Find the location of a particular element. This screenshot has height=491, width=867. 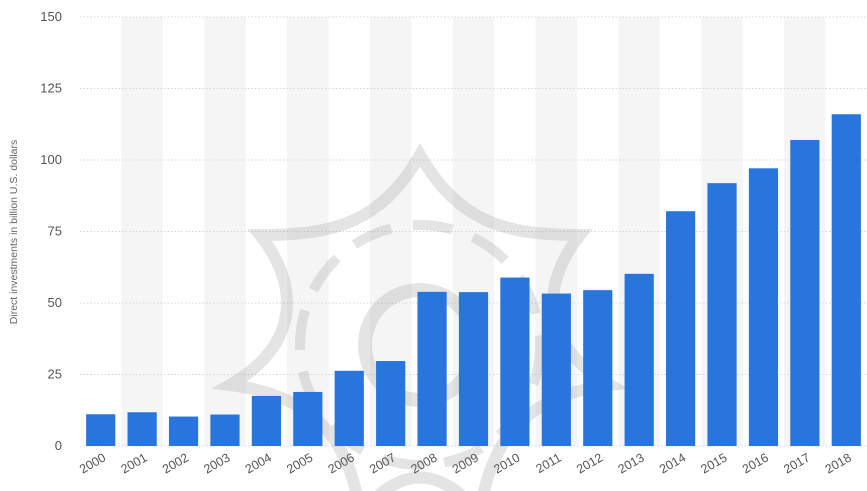

y-tick-label: 100 is located at coordinates (51, 159).